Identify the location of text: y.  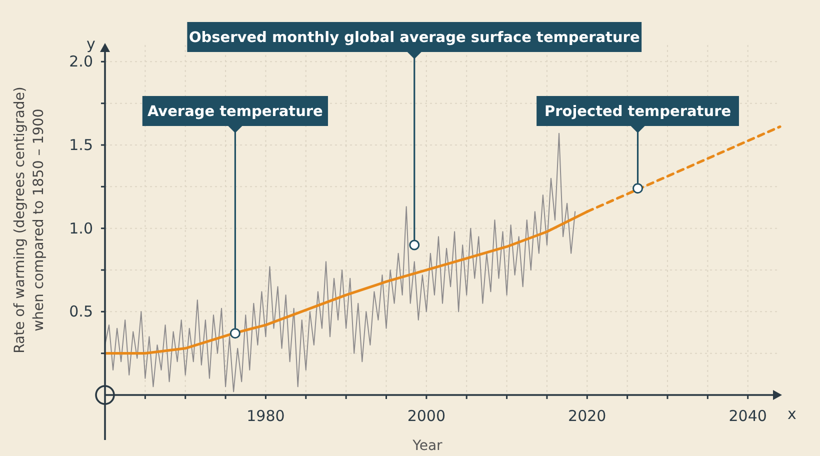
(91, 44).